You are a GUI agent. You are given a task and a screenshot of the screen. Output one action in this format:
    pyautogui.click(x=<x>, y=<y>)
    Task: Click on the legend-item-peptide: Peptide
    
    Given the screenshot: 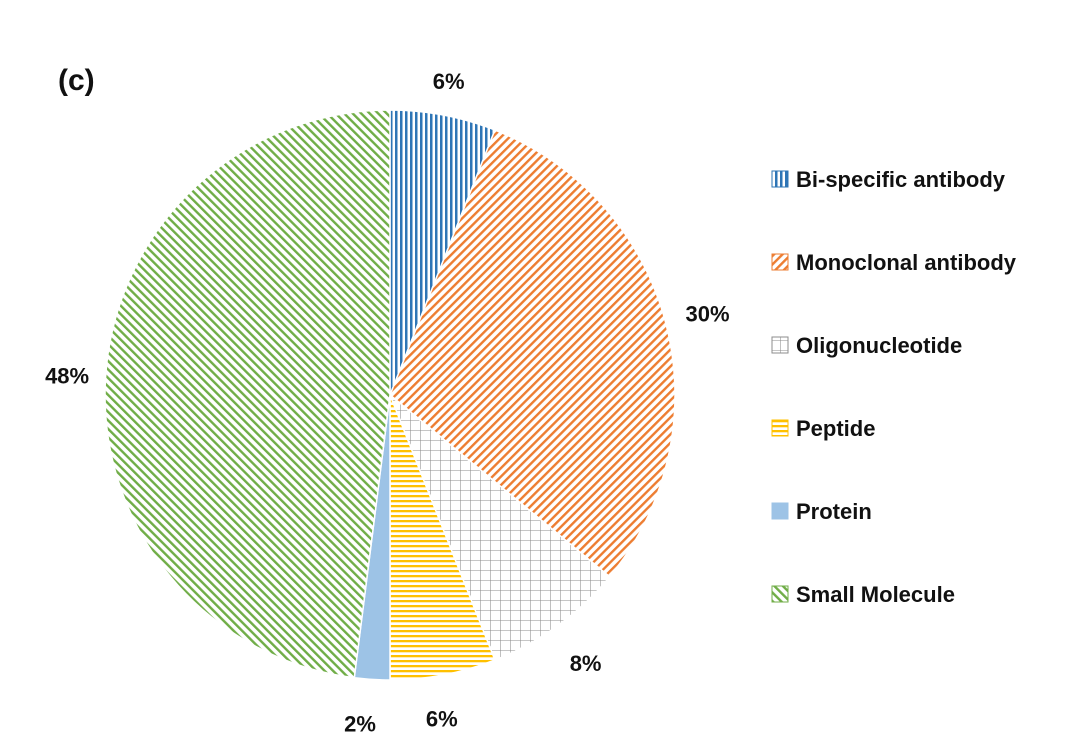 What is the action you would take?
    pyautogui.click(x=823, y=428)
    